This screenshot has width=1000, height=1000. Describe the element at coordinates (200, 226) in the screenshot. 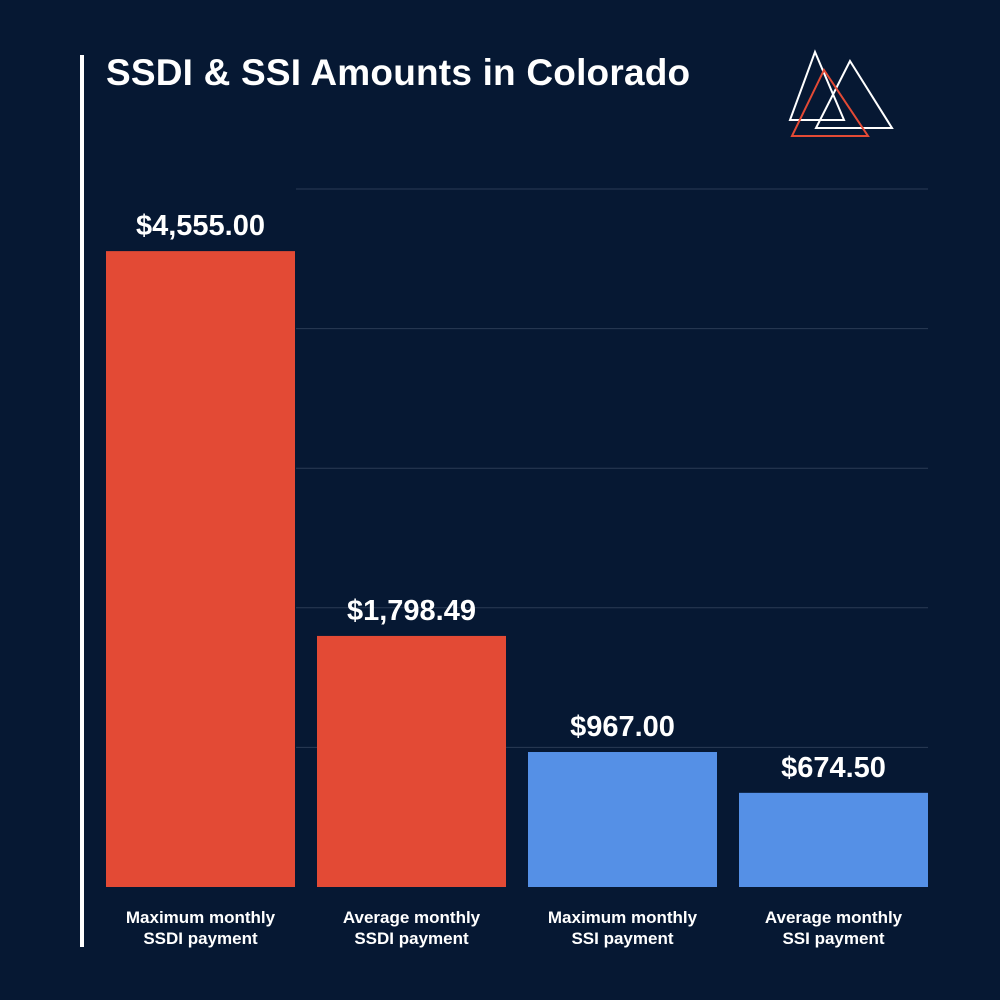

I see `value-label-1: $4,555.00` at that location.